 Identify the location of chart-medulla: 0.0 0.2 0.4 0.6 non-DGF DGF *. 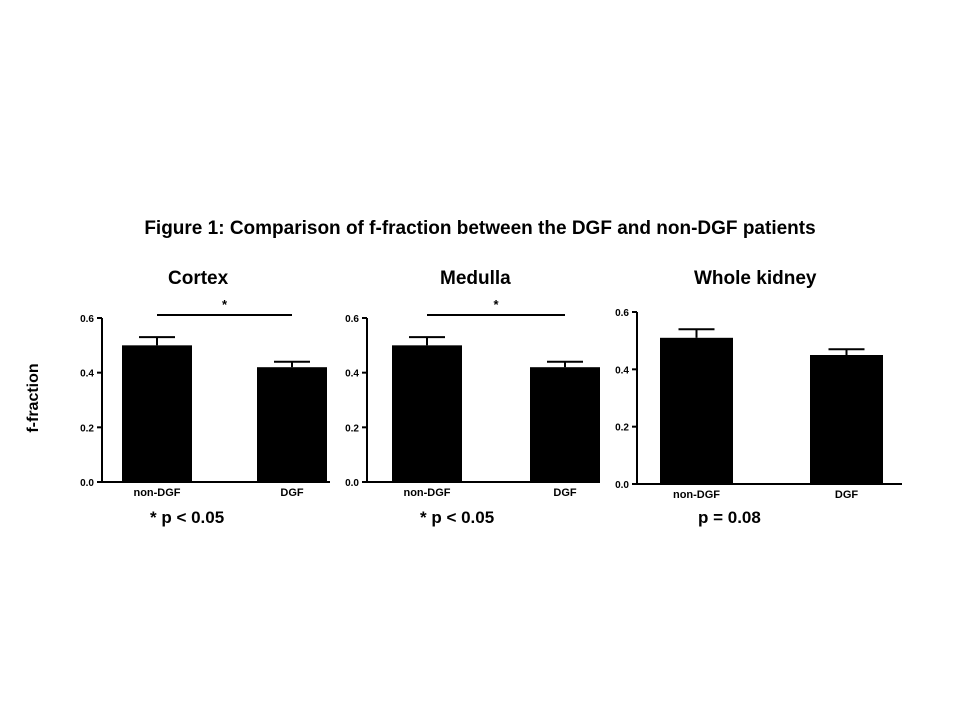
(490, 397).